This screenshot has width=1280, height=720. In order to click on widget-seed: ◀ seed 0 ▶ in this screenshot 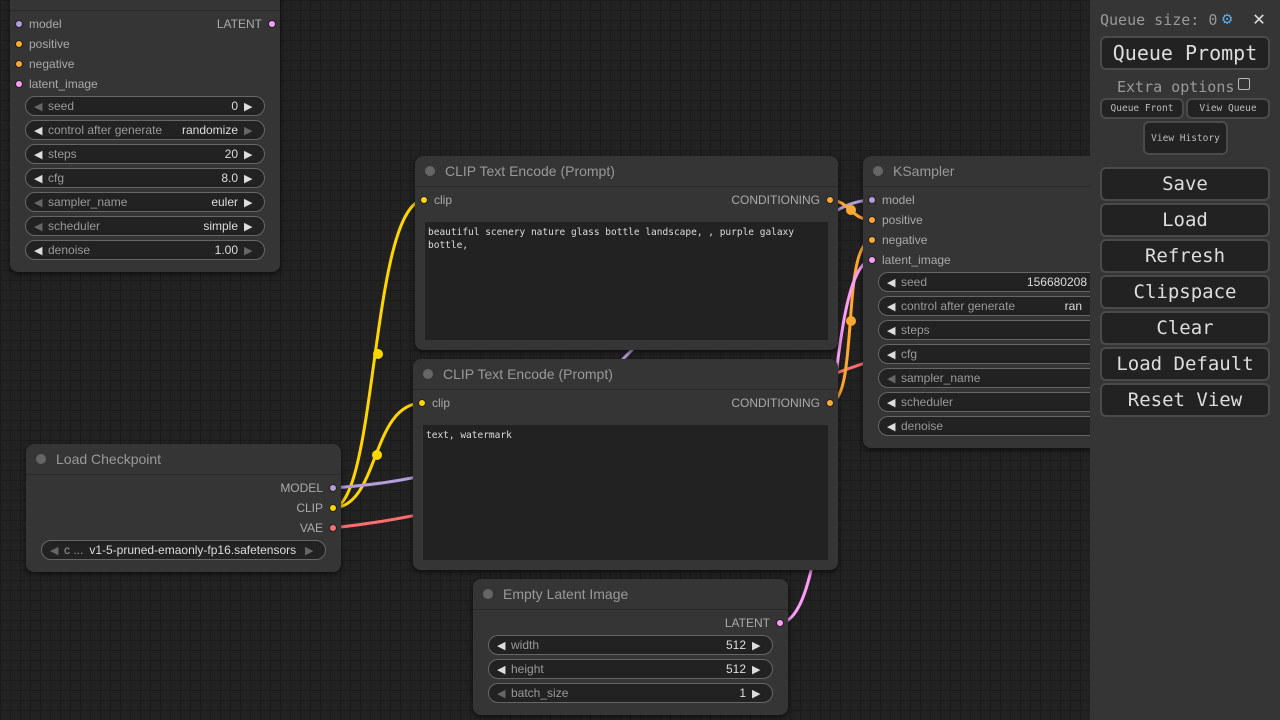, I will do `click(145, 106)`.